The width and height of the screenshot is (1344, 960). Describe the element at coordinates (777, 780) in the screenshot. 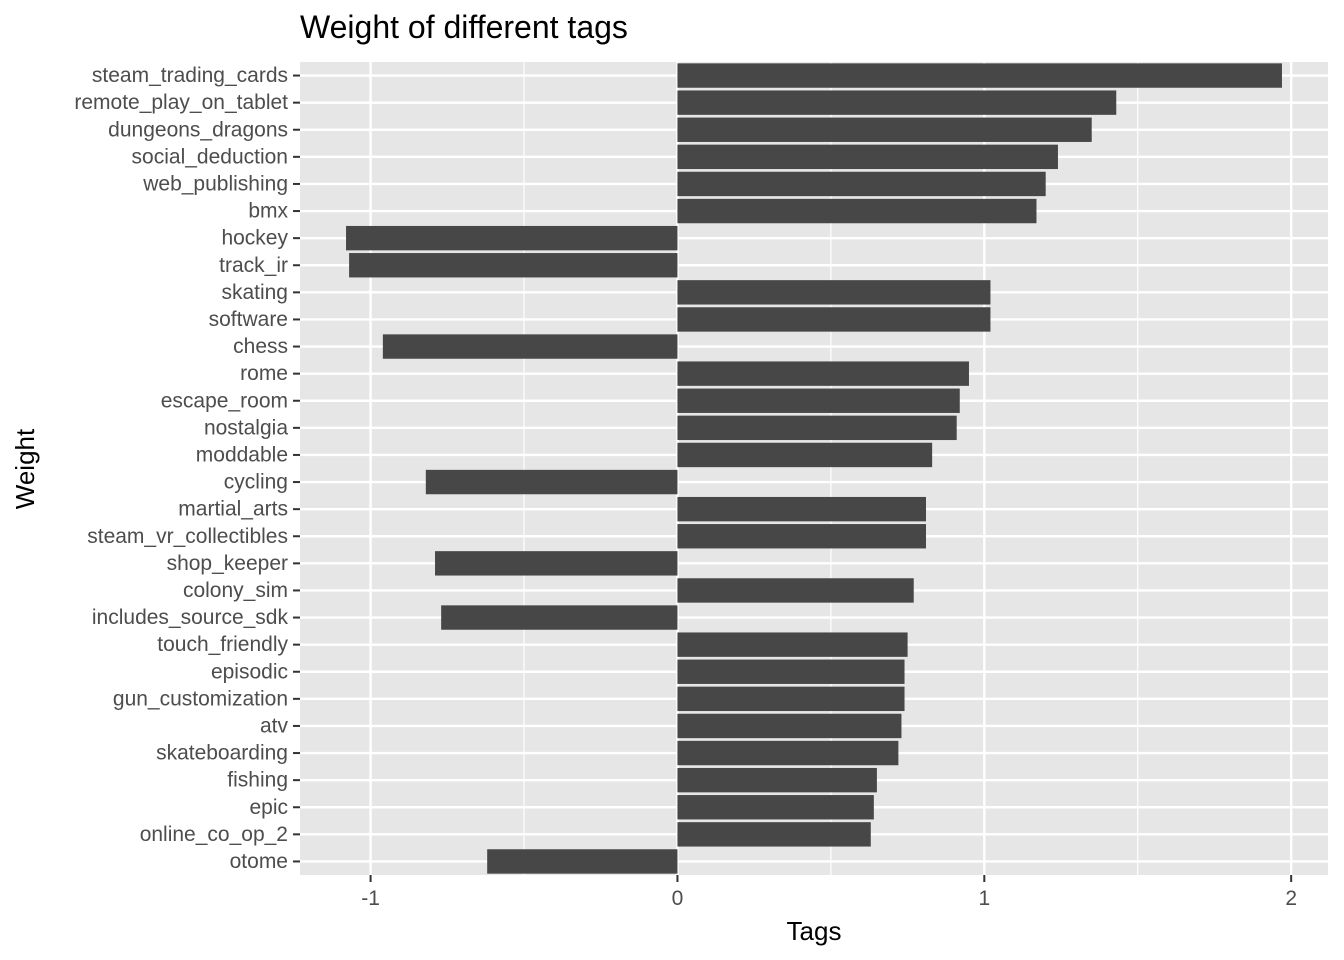

I see `bar-fishing` at that location.